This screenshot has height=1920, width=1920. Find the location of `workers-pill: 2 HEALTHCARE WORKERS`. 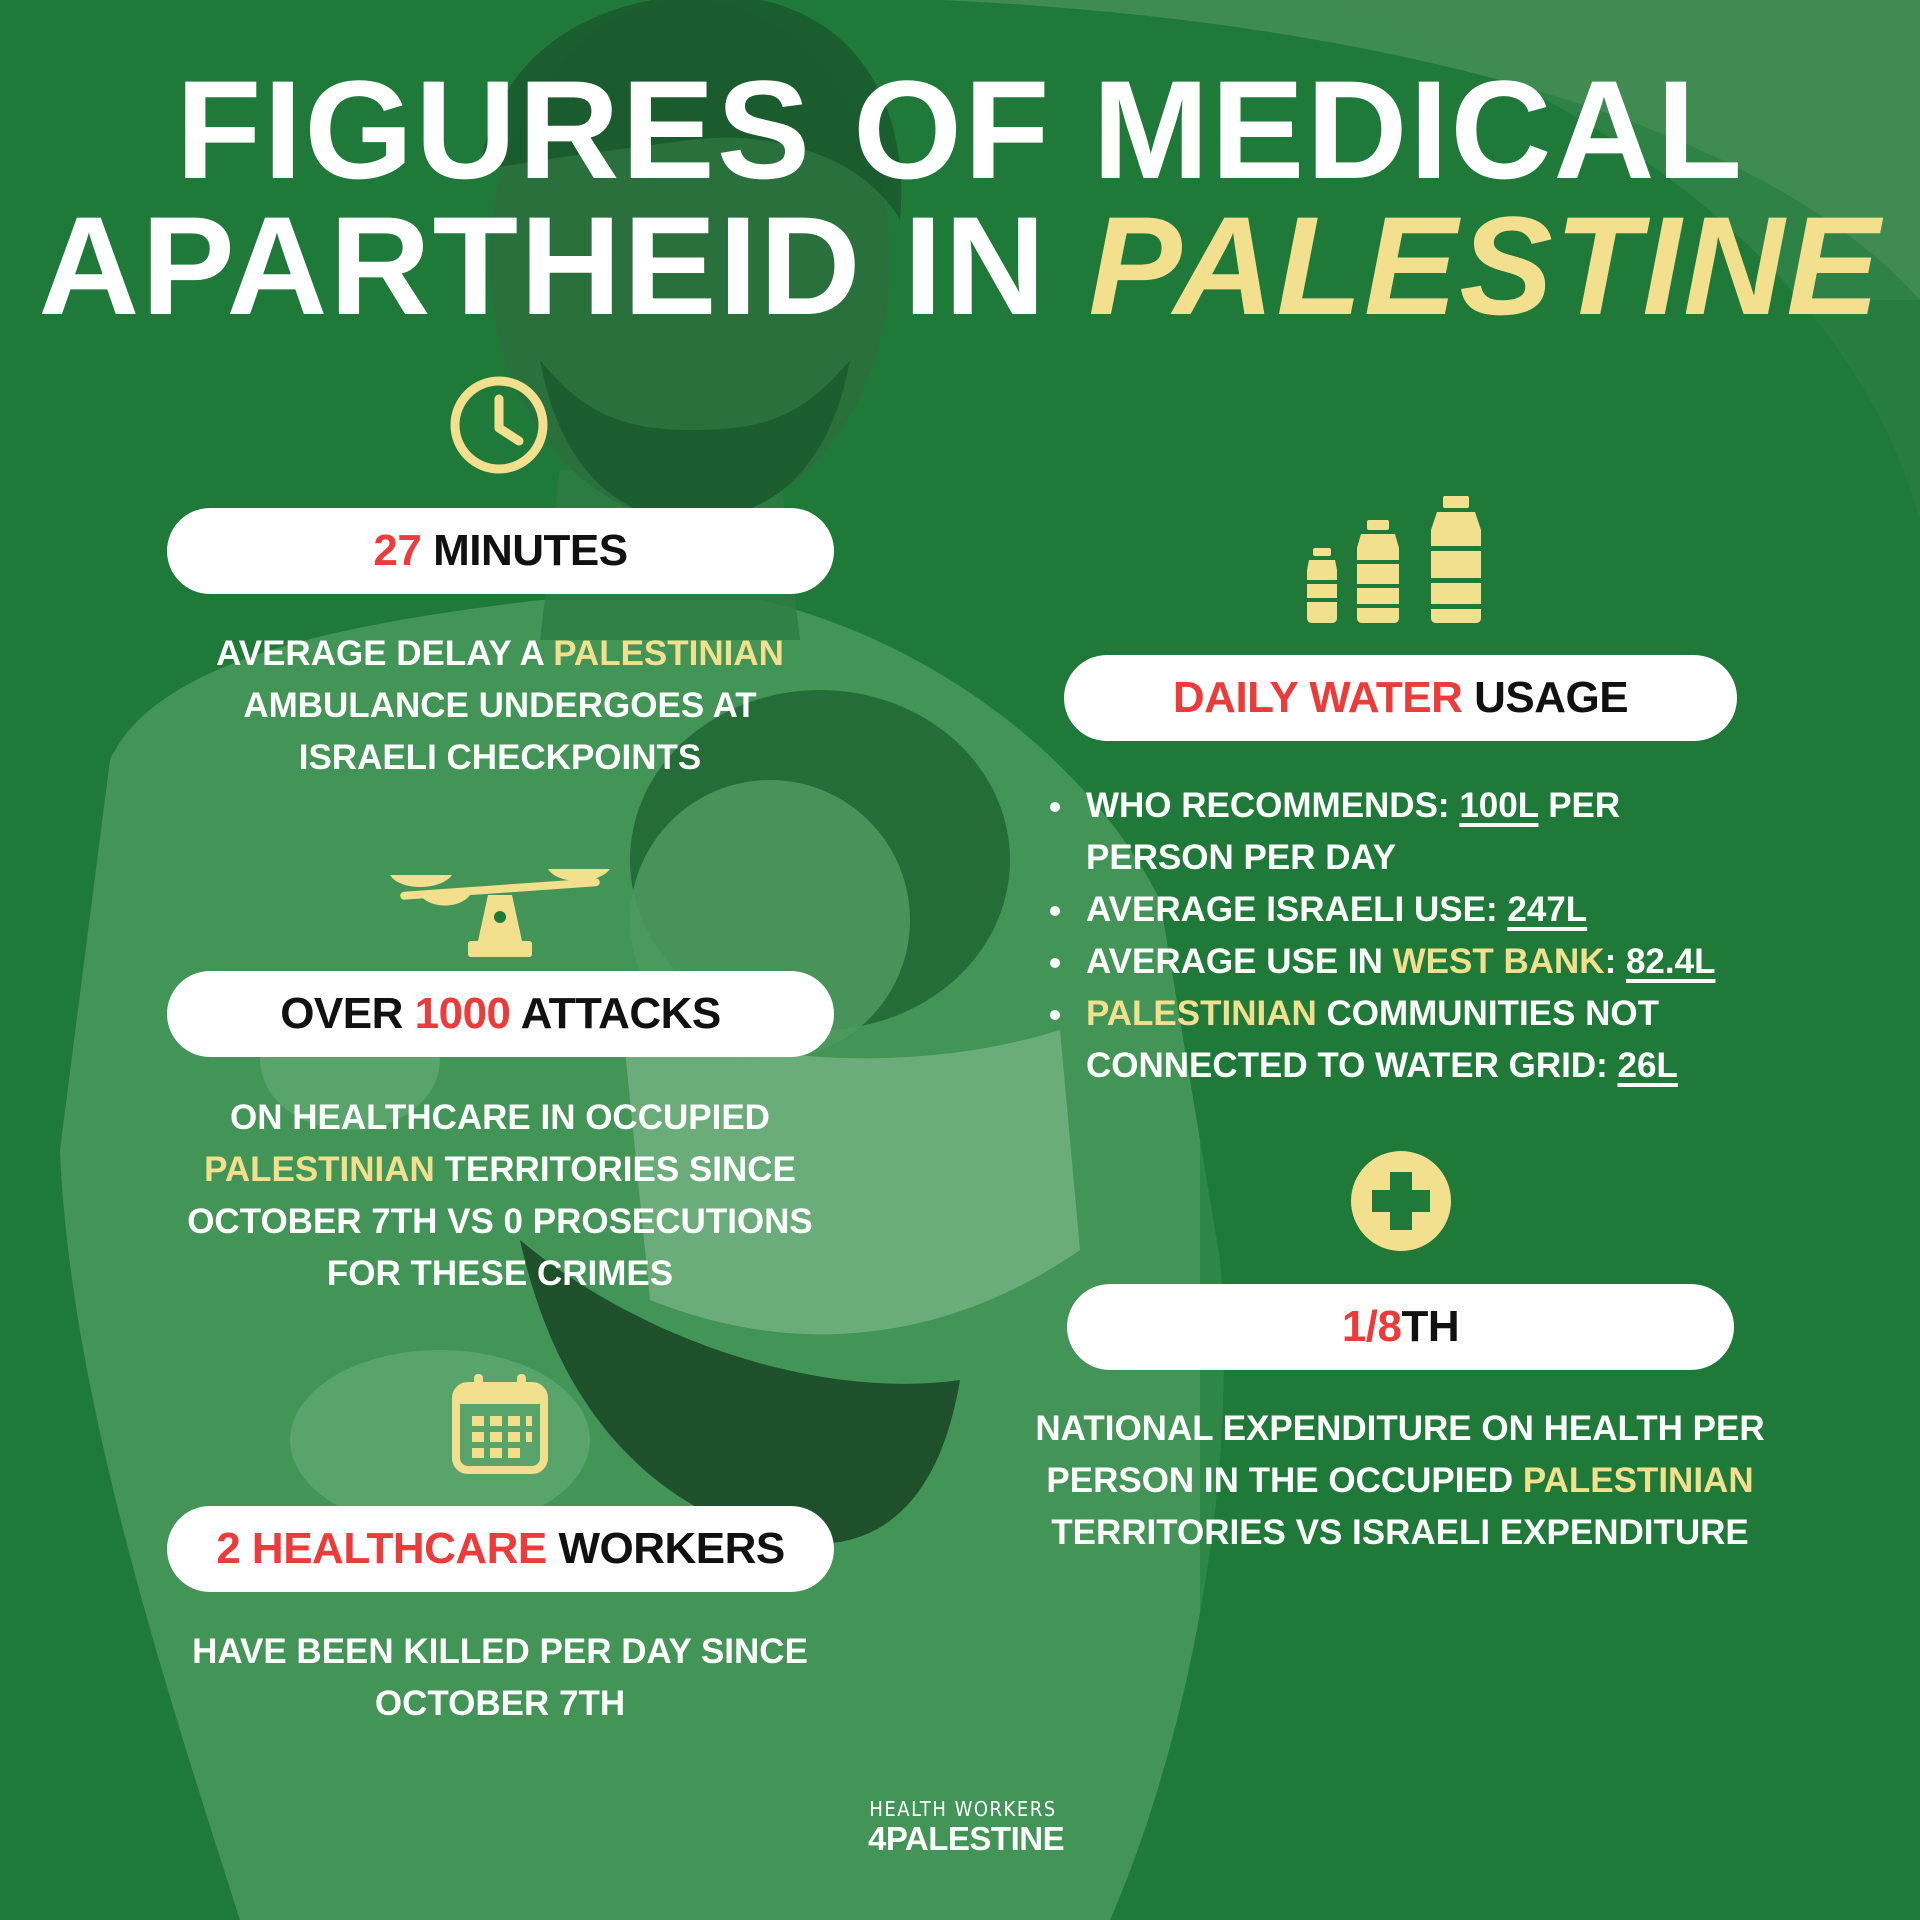

workers-pill: 2 HEALTHCARE WORKERS is located at coordinates (500, 1549).